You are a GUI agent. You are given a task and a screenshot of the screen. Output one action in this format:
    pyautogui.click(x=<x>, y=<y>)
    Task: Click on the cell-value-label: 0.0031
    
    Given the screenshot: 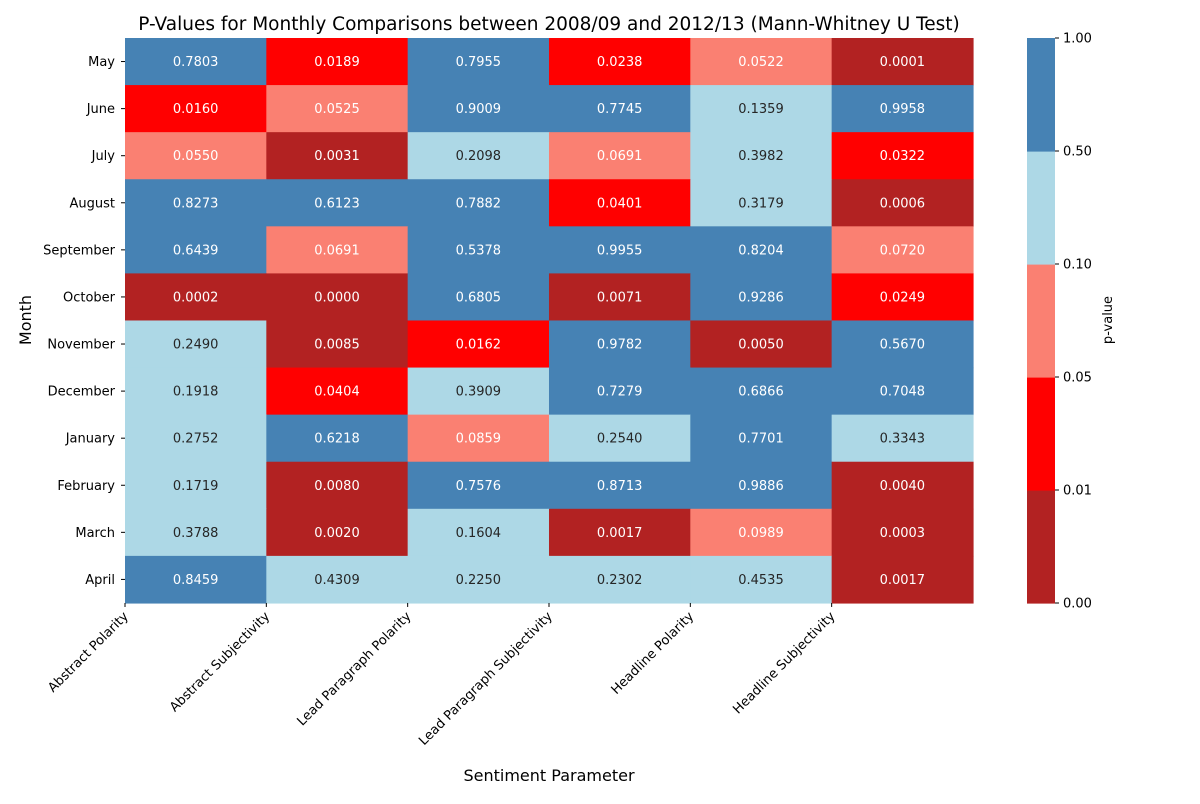 What is the action you would take?
    pyautogui.click(x=337, y=156)
    